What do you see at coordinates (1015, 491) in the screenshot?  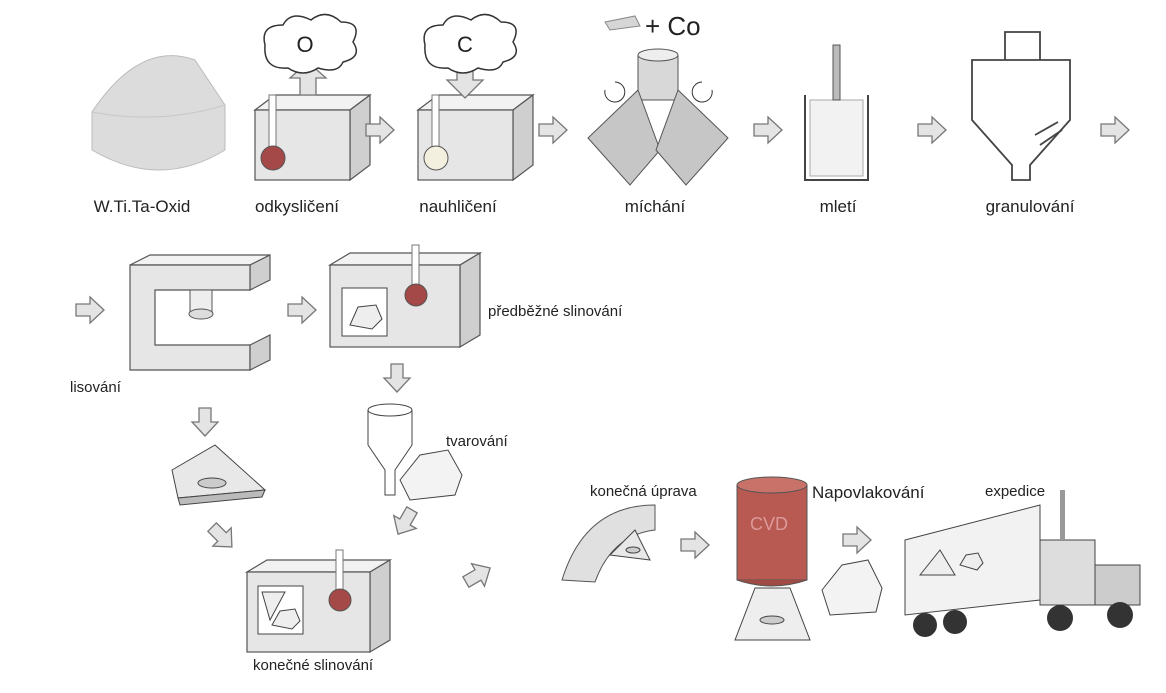 I see `step-label: expedice` at bounding box center [1015, 491].